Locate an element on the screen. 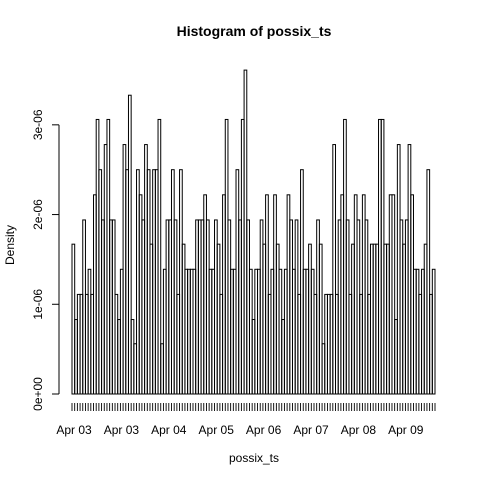  y-tick-label: 3e-06 is located at coordinates (38, 124).